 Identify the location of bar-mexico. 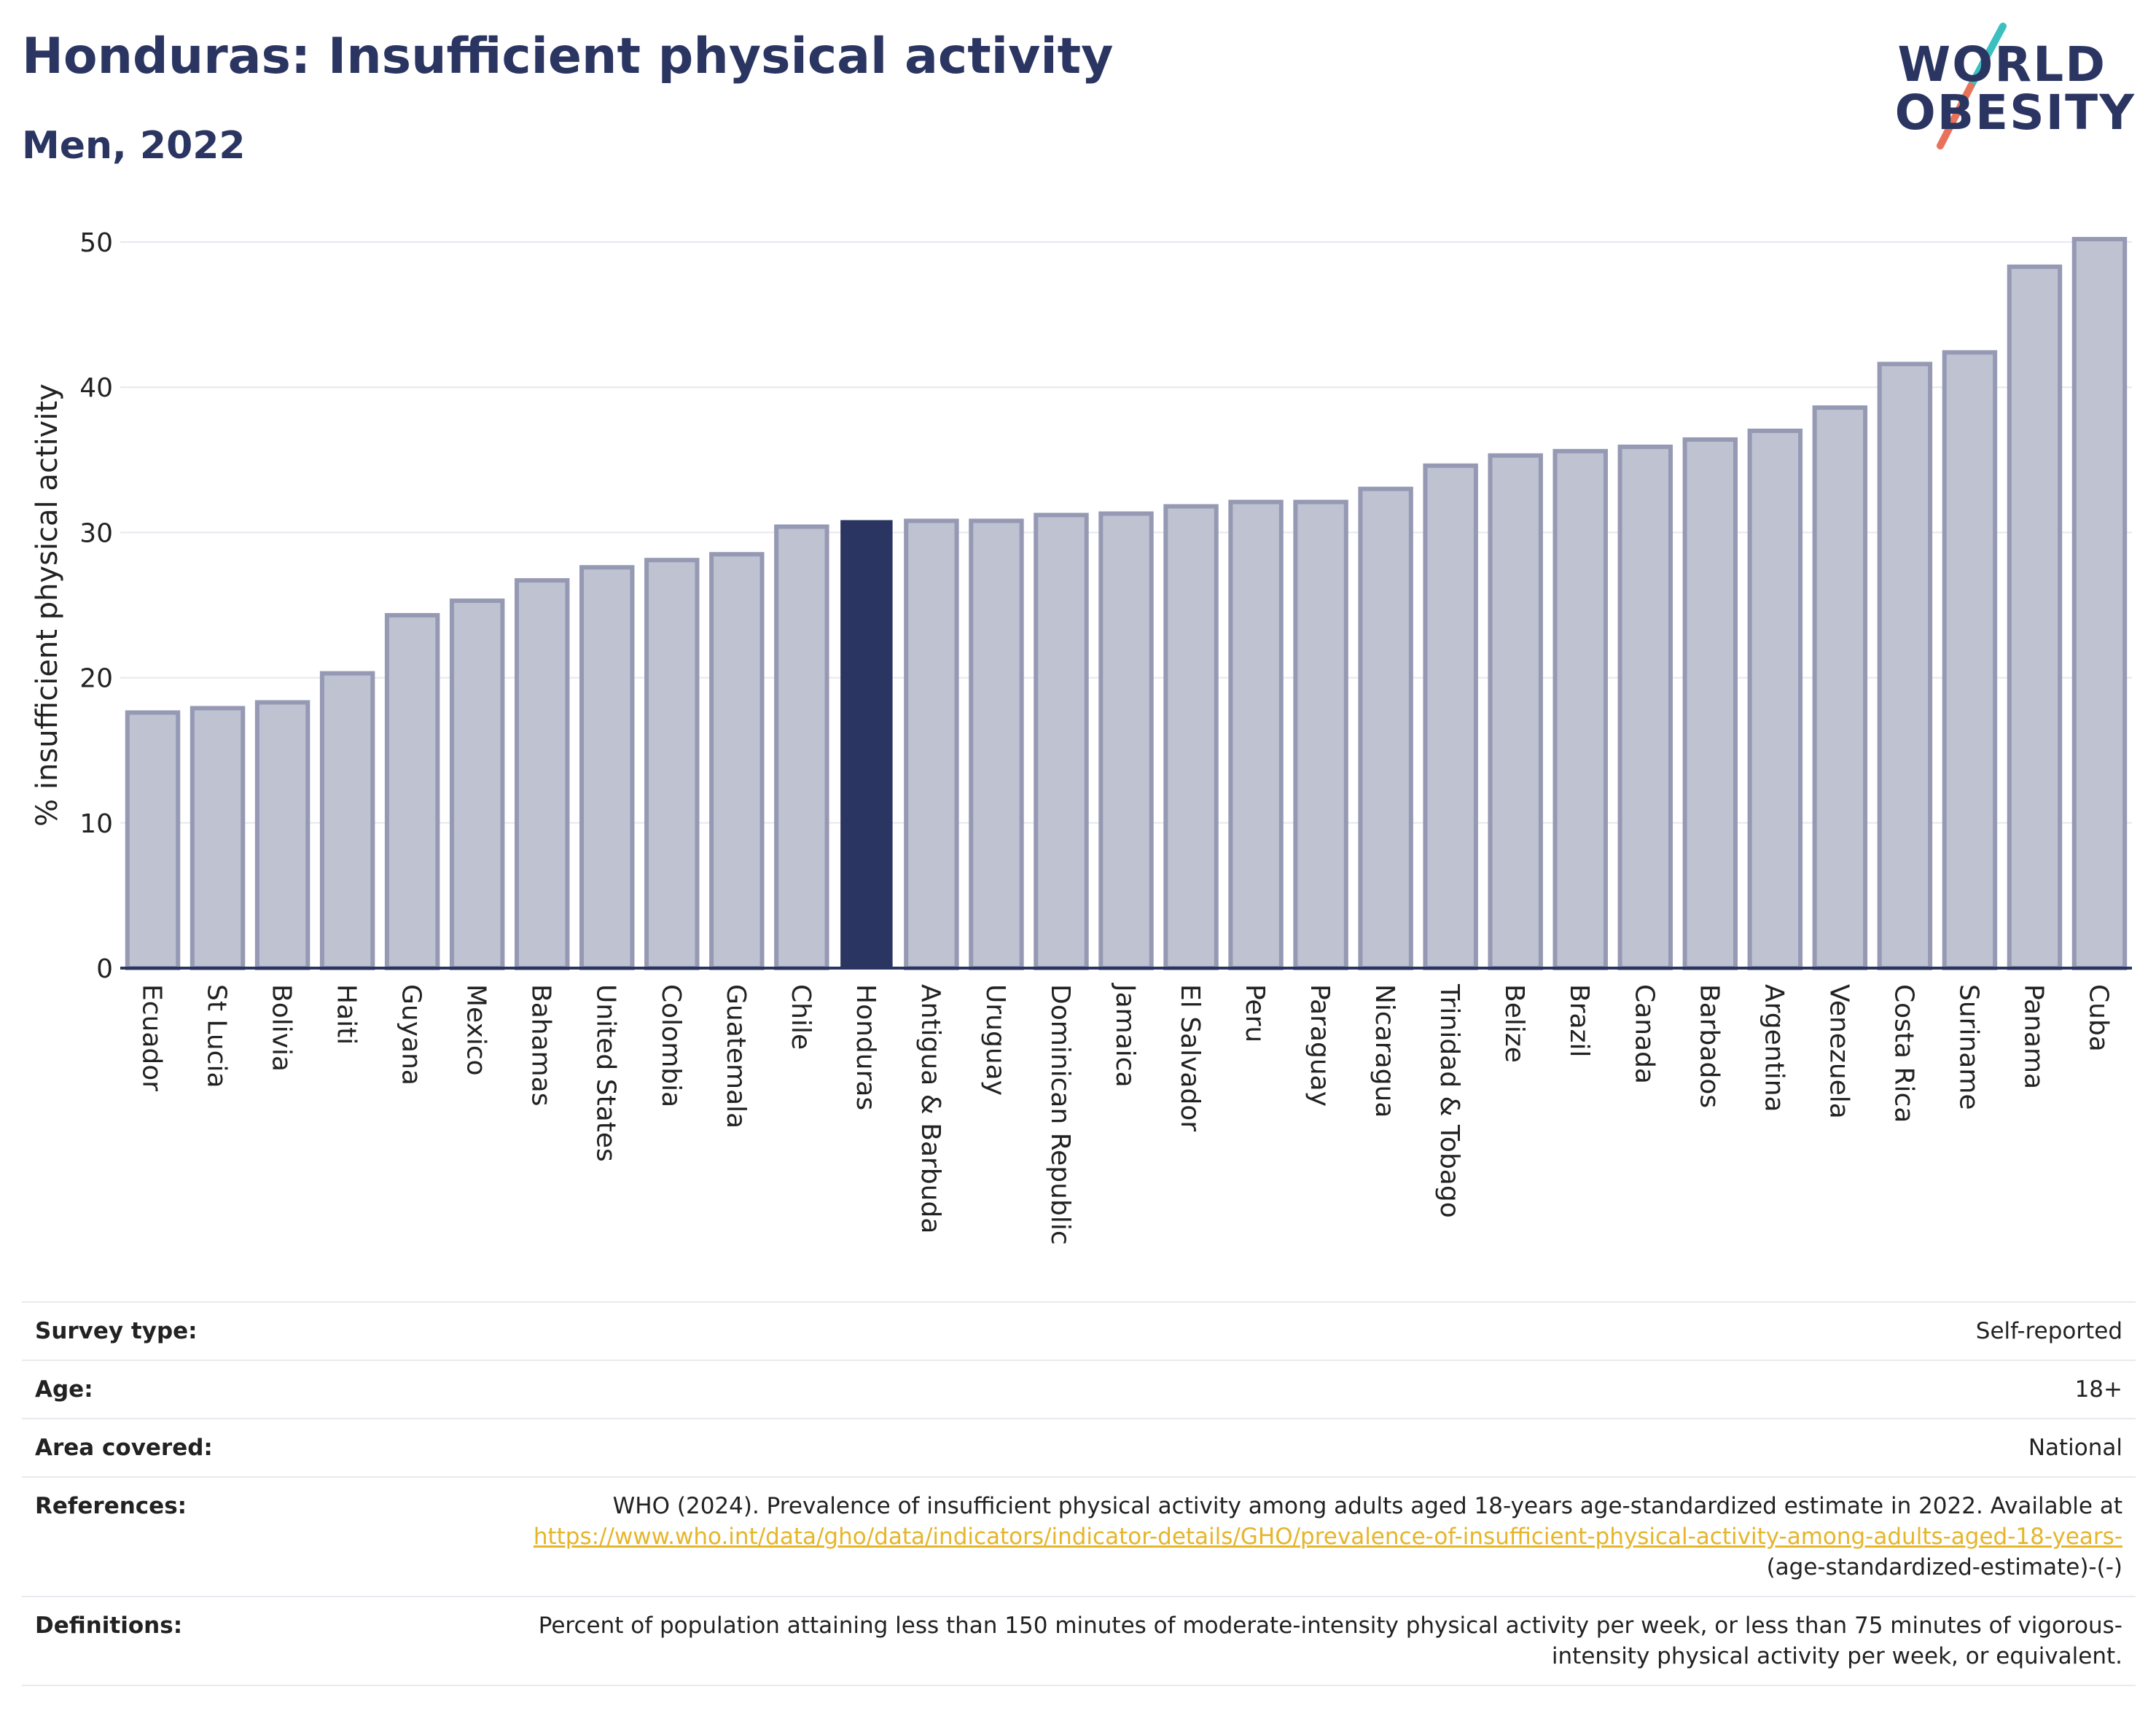
(477, 784).